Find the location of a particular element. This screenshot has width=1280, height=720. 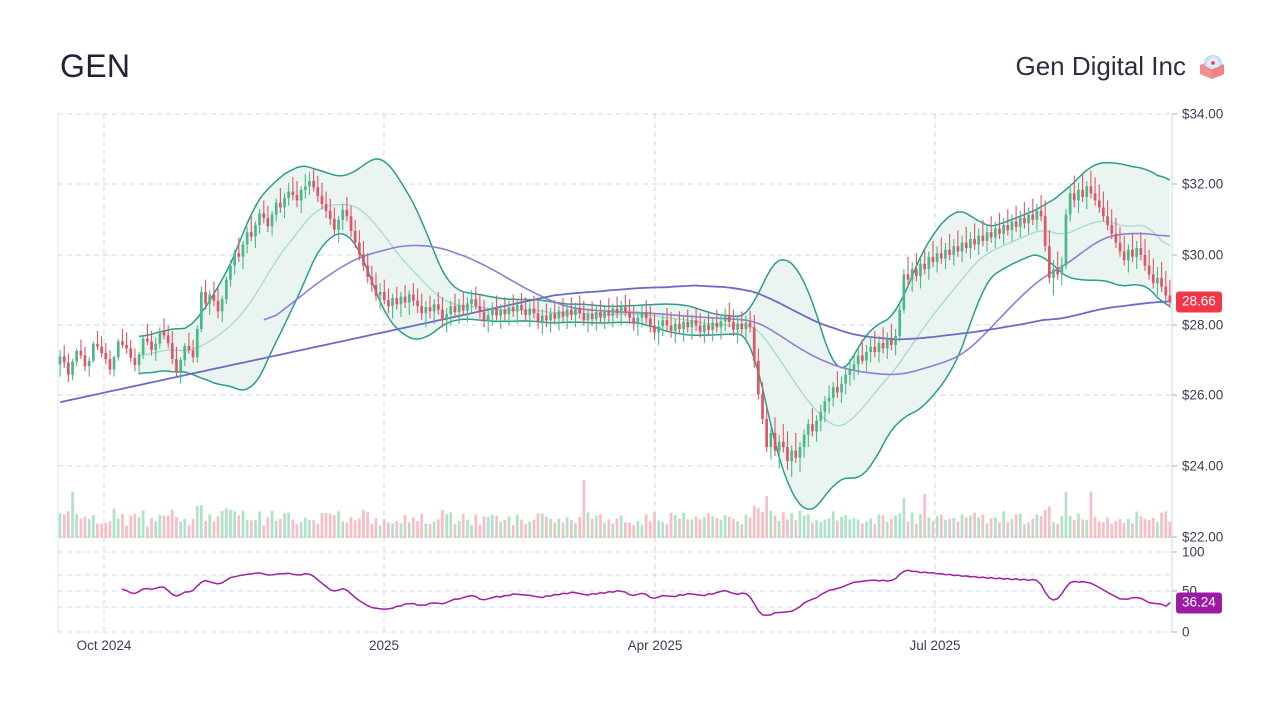

cd-in-box-icon is located at coordinates (1212, 67).